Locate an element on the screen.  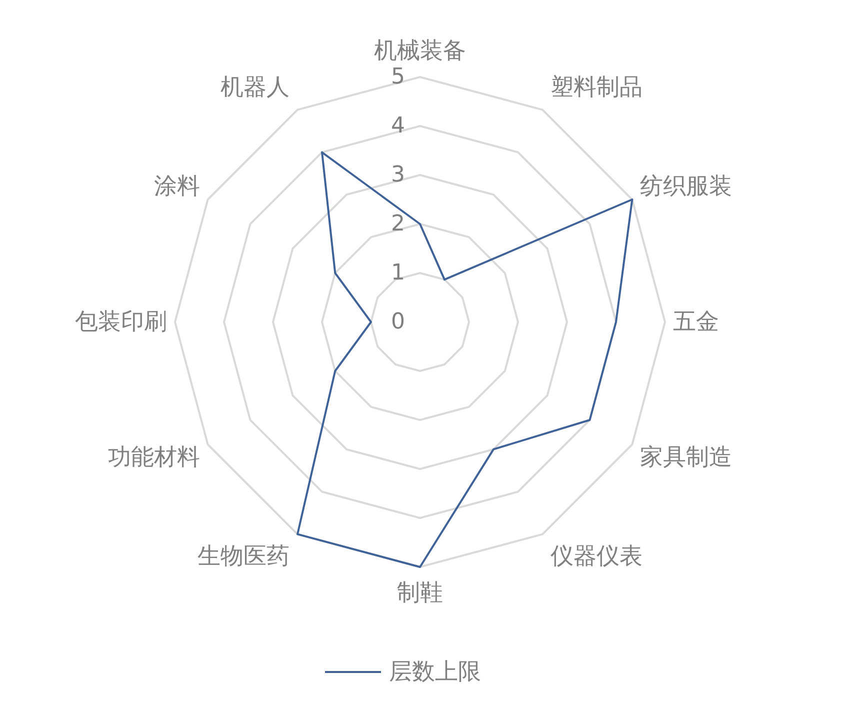
spoke-label: 生物医药 is located at coordinates (244, 557).